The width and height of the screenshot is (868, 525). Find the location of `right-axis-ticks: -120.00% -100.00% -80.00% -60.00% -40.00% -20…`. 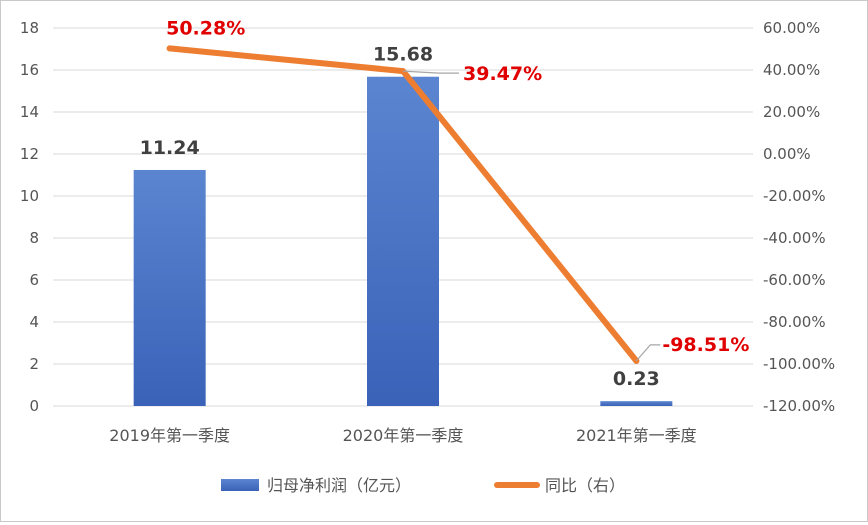

right-axis-ticks: -120.00% -100.00% -80.00% -60.00% -40.00% -20… is located at coordinates (799, 217).